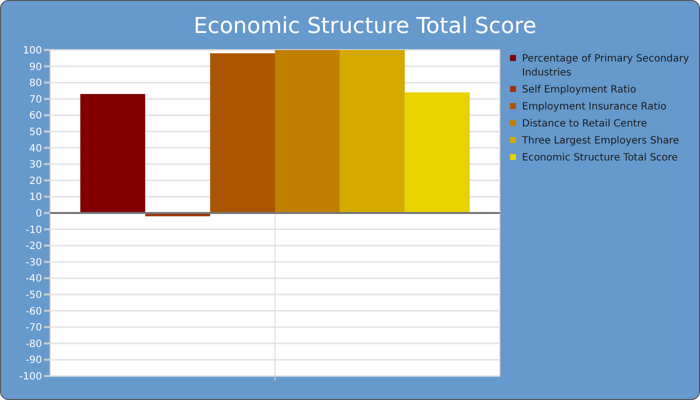  I want to click on y-tick-label: -50, so click(34, 295).